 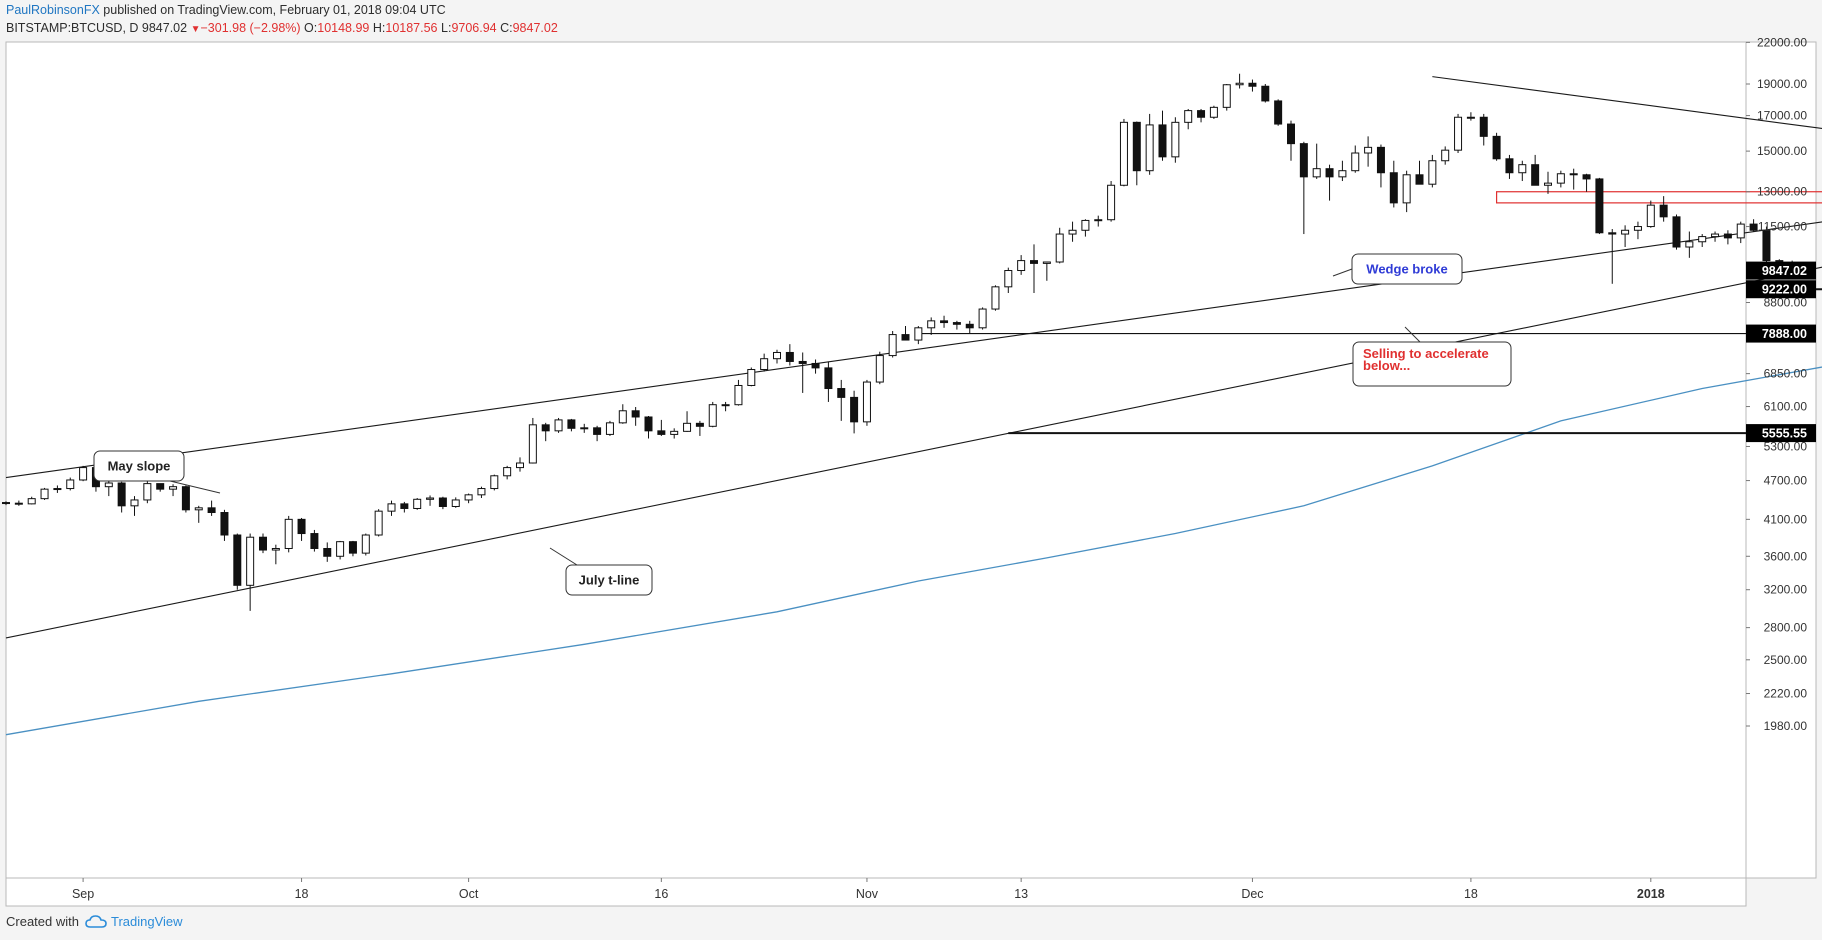 What do you see at coordinates (474, 28) in the screenshot?
I see `low-value: 9706.94` at bounding box center [474, 28].